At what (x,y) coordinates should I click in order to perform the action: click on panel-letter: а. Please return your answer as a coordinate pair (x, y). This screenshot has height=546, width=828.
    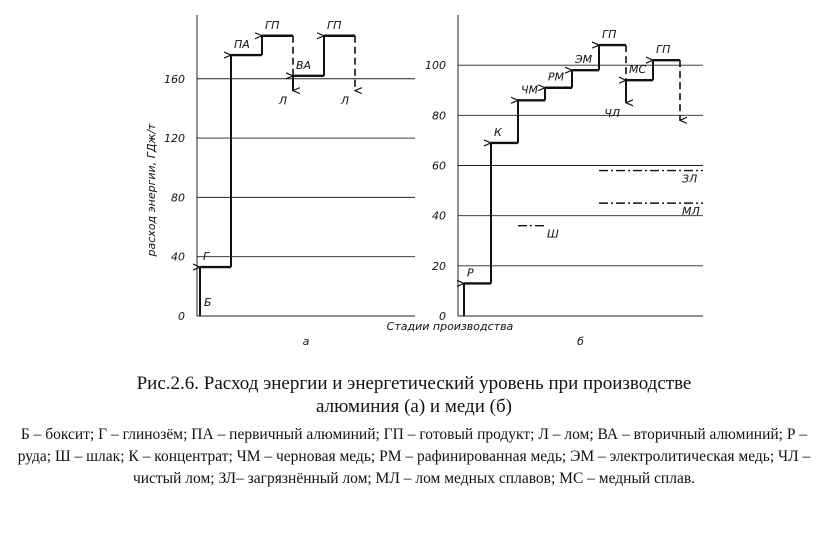
    Looking at the image, I should click on (306, 341).